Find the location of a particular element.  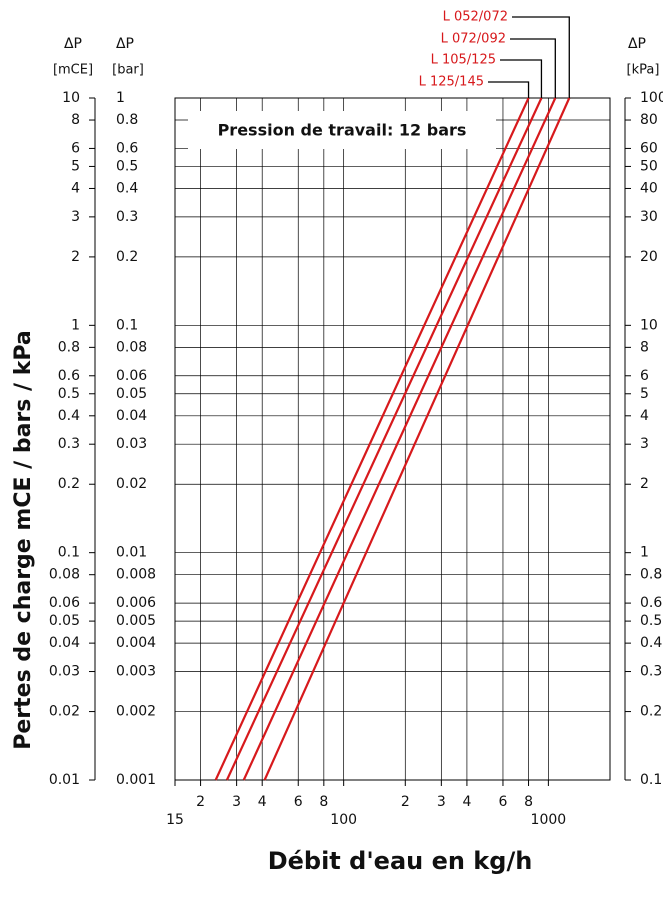

y-tick-label: 0.3 is located at coordinates (69, 444).